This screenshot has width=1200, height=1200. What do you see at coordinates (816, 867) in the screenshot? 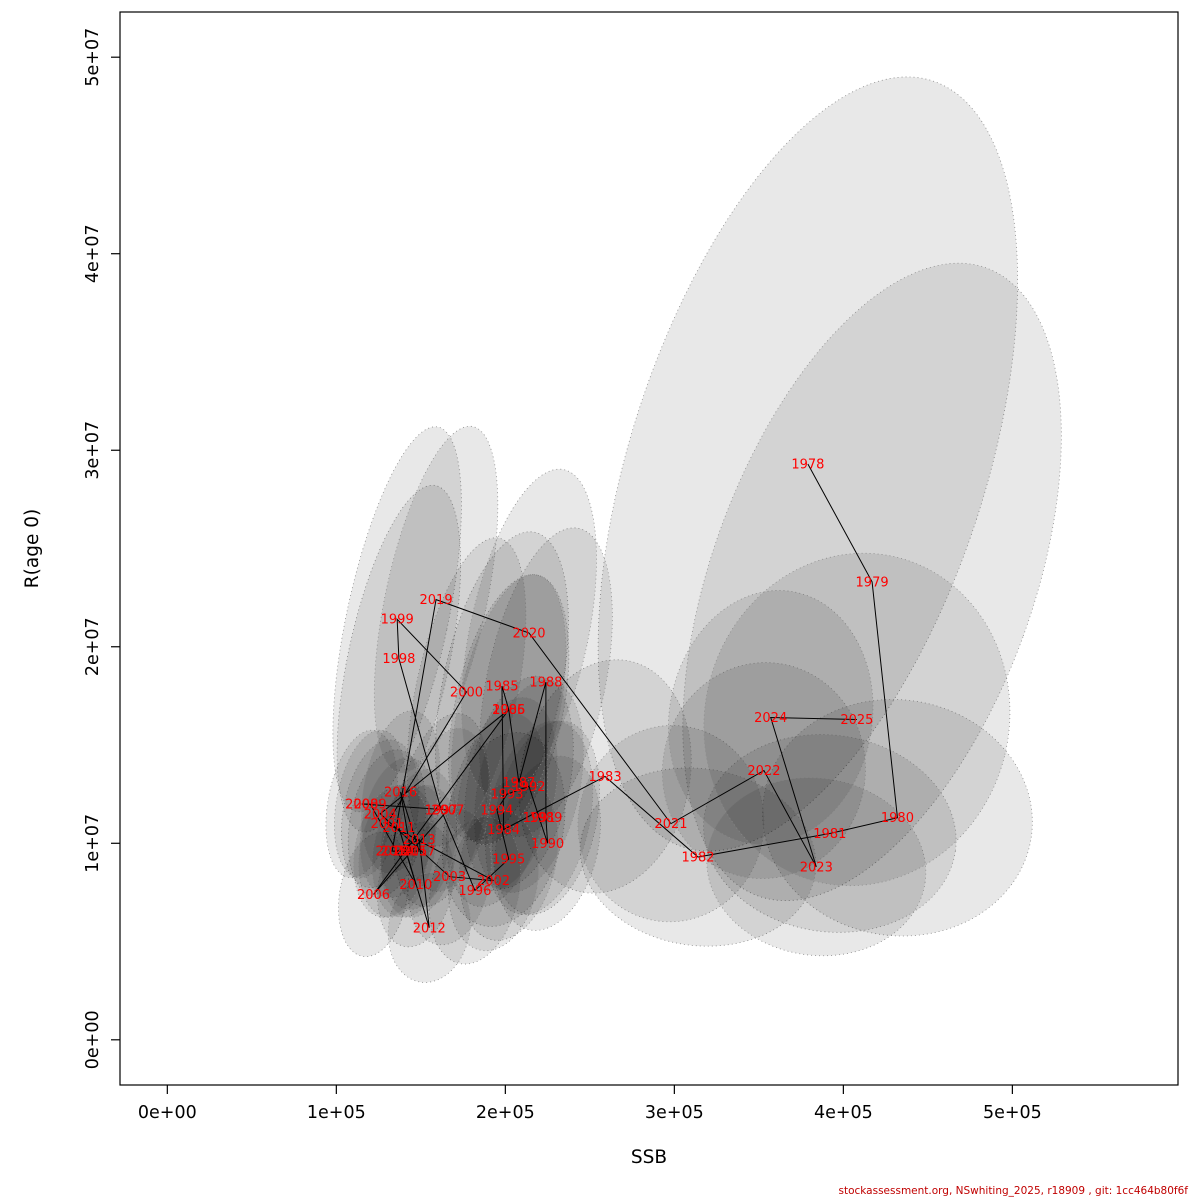
I see `year-label: 2023` at bounding box center [816, 867].